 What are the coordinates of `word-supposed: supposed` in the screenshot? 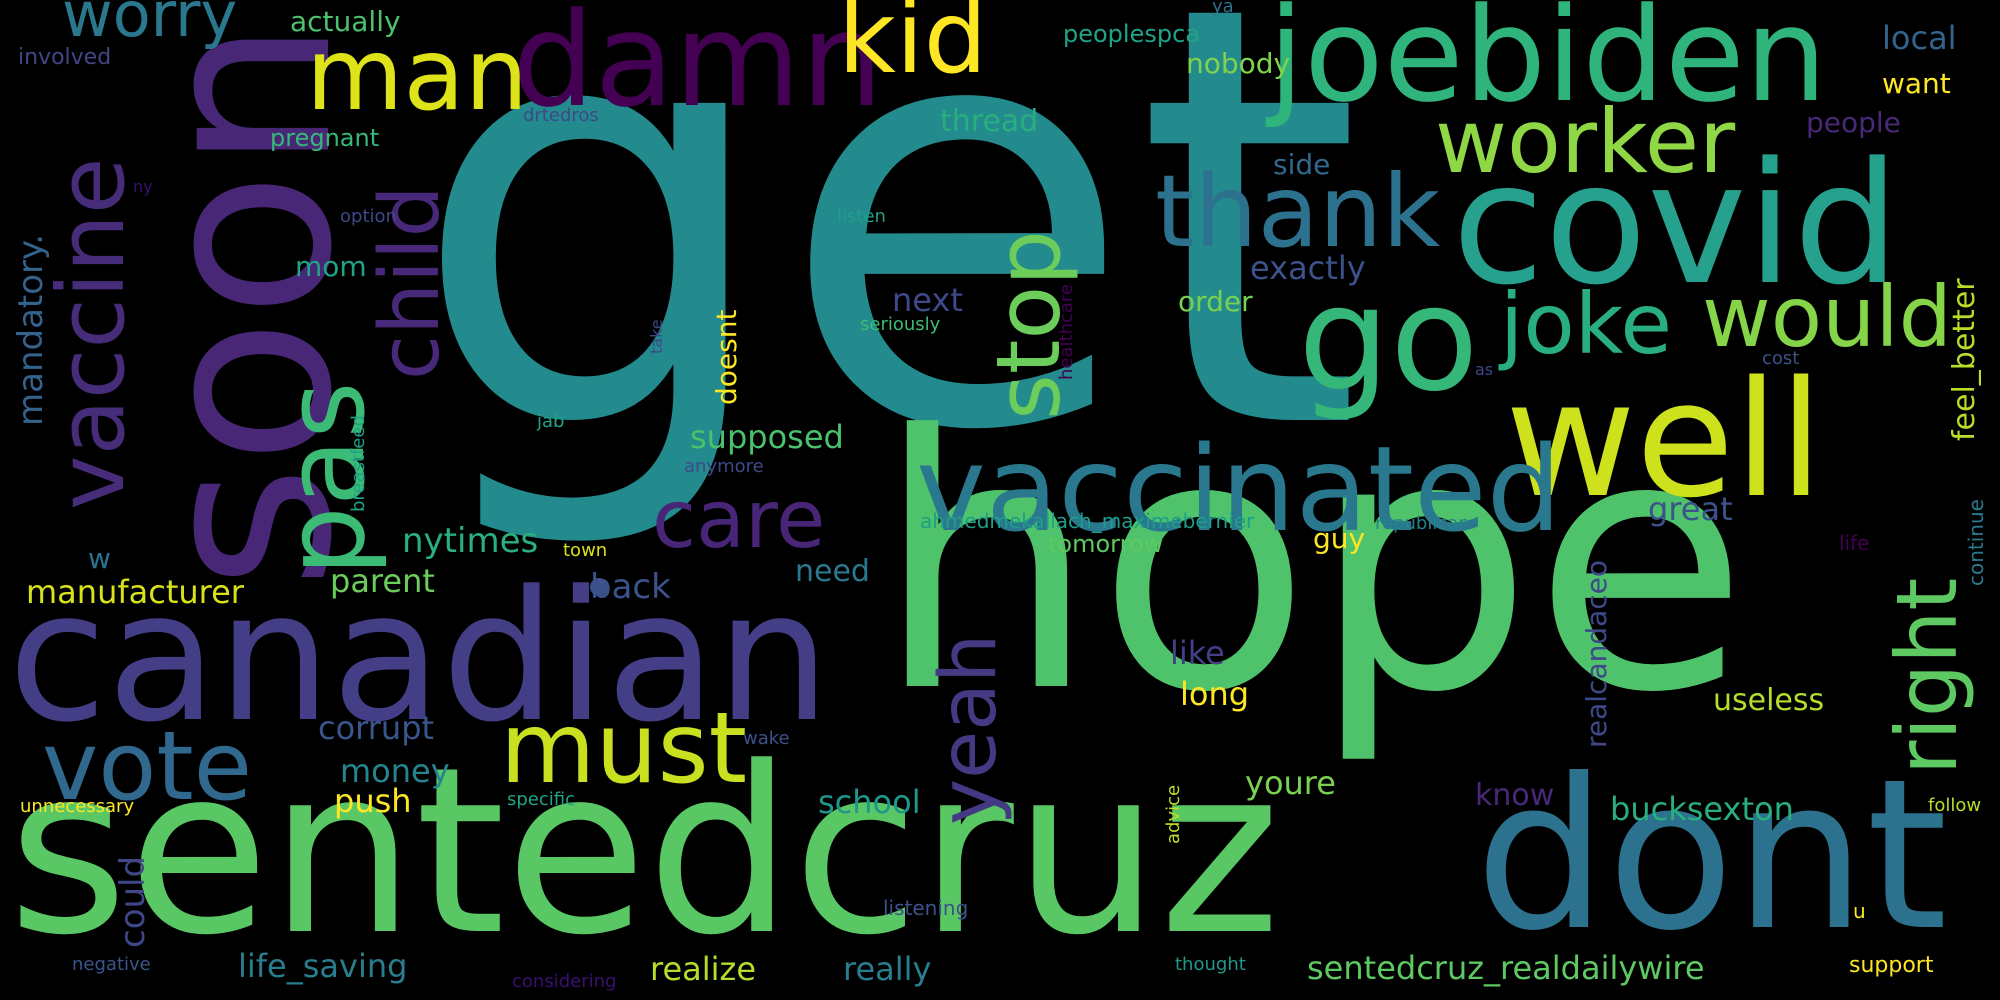 It's located at (767, 437).